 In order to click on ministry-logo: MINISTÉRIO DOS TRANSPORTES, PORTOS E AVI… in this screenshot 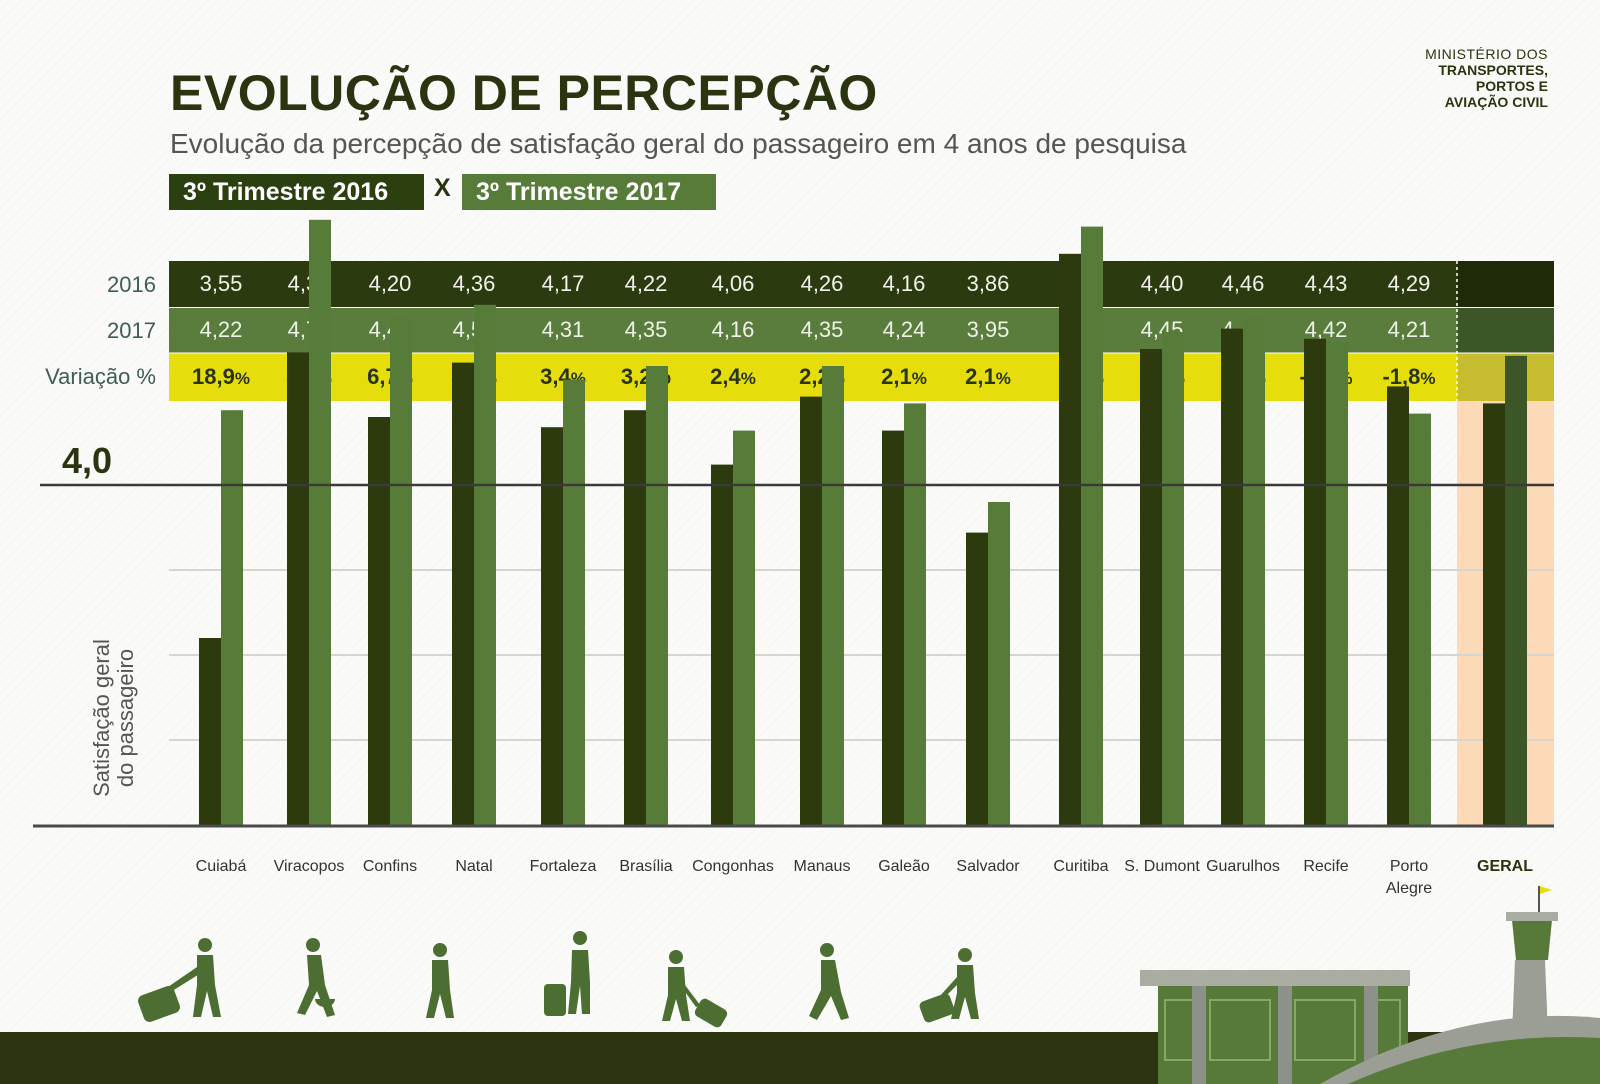, I will do `click(1486, 78)`.